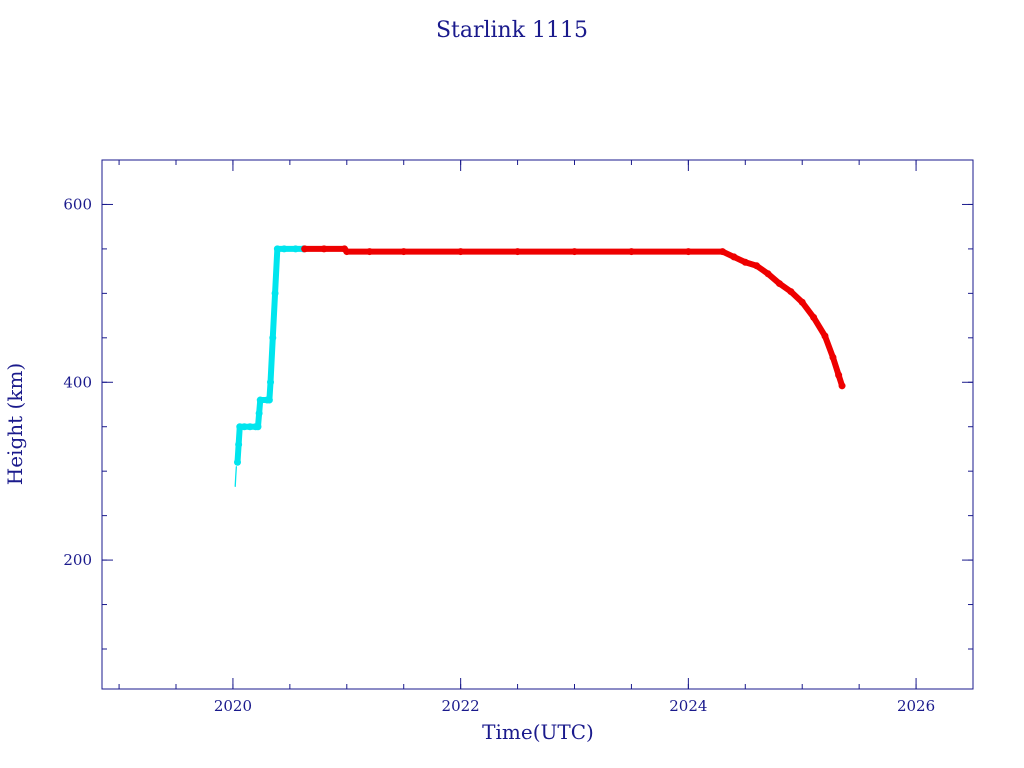  Describe the element at coordinates (77, 560) in the screenshot. I see `y-tick-label: 200` at that location.